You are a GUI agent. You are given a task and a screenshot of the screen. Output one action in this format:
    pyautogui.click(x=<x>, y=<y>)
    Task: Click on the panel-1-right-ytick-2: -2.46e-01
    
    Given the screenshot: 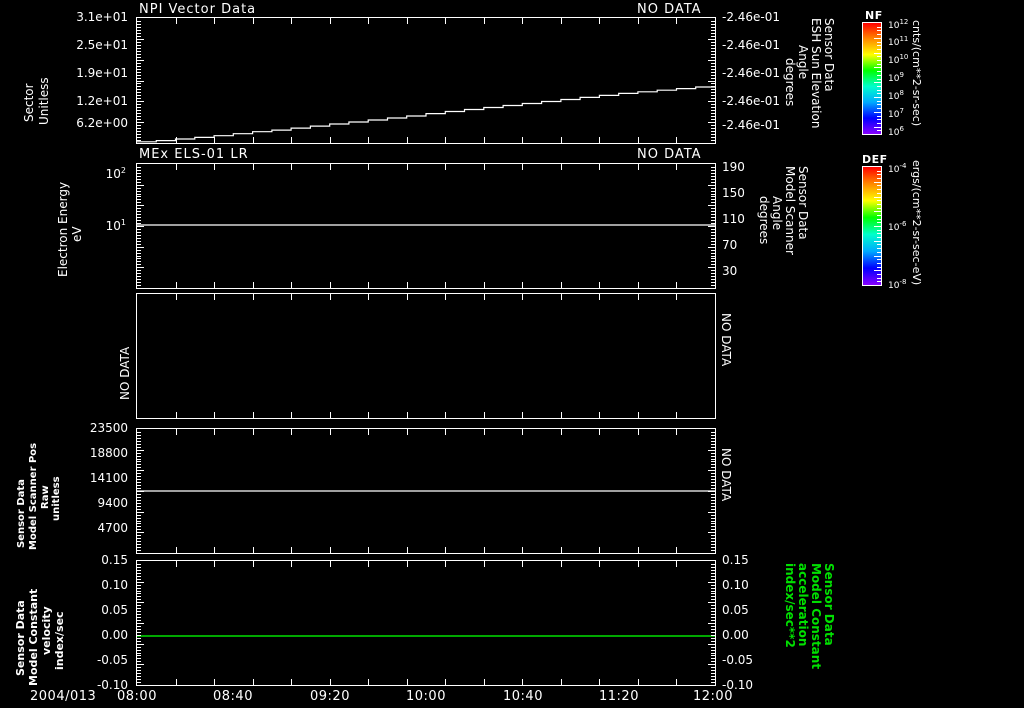 What is the action you would take?
    pyautogui.click(x=751, y=73)
    